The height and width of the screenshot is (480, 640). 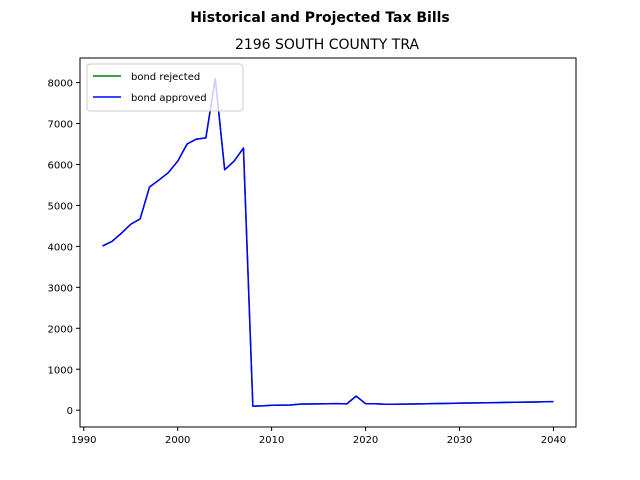 What do you see at coordinates (459, 440) in the screenshot?
I see `x-tick-label-2030: 2030` at bounding box center [459, 440].